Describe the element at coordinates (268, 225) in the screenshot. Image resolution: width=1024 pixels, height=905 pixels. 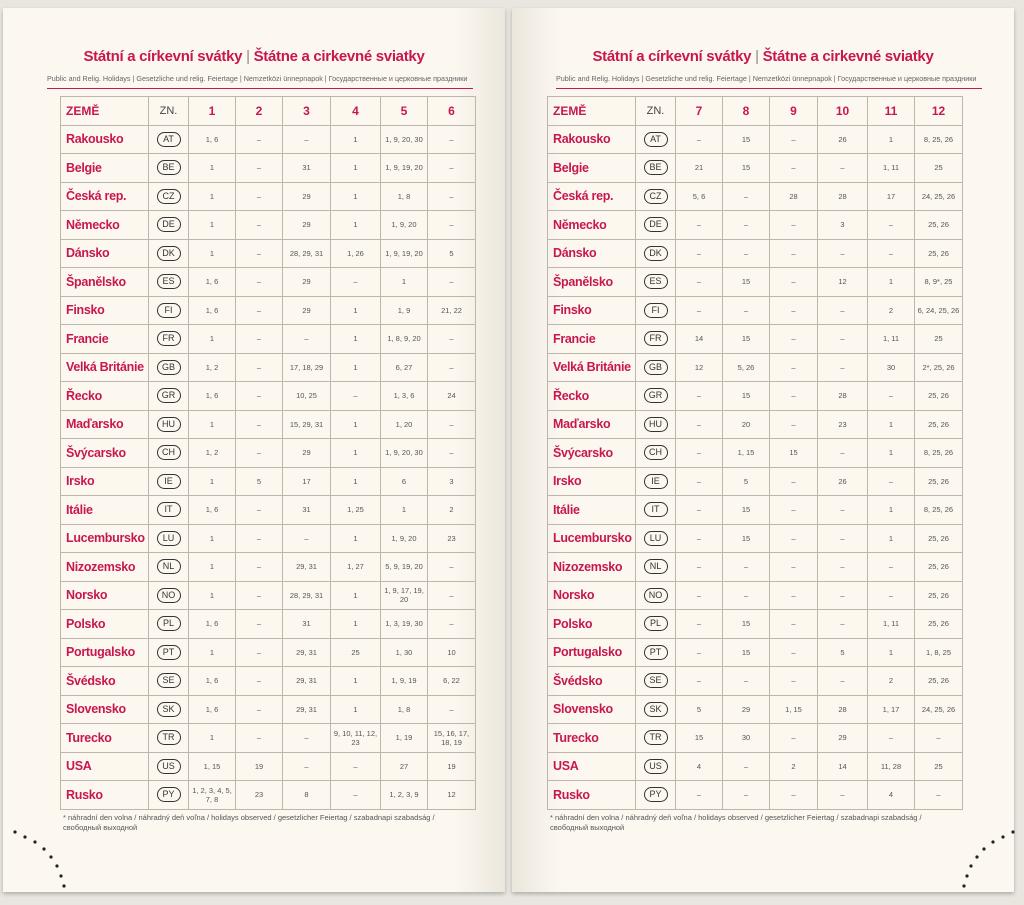
I see `row: Německo DE 1–29 1 1, 9, 20–` at that location.